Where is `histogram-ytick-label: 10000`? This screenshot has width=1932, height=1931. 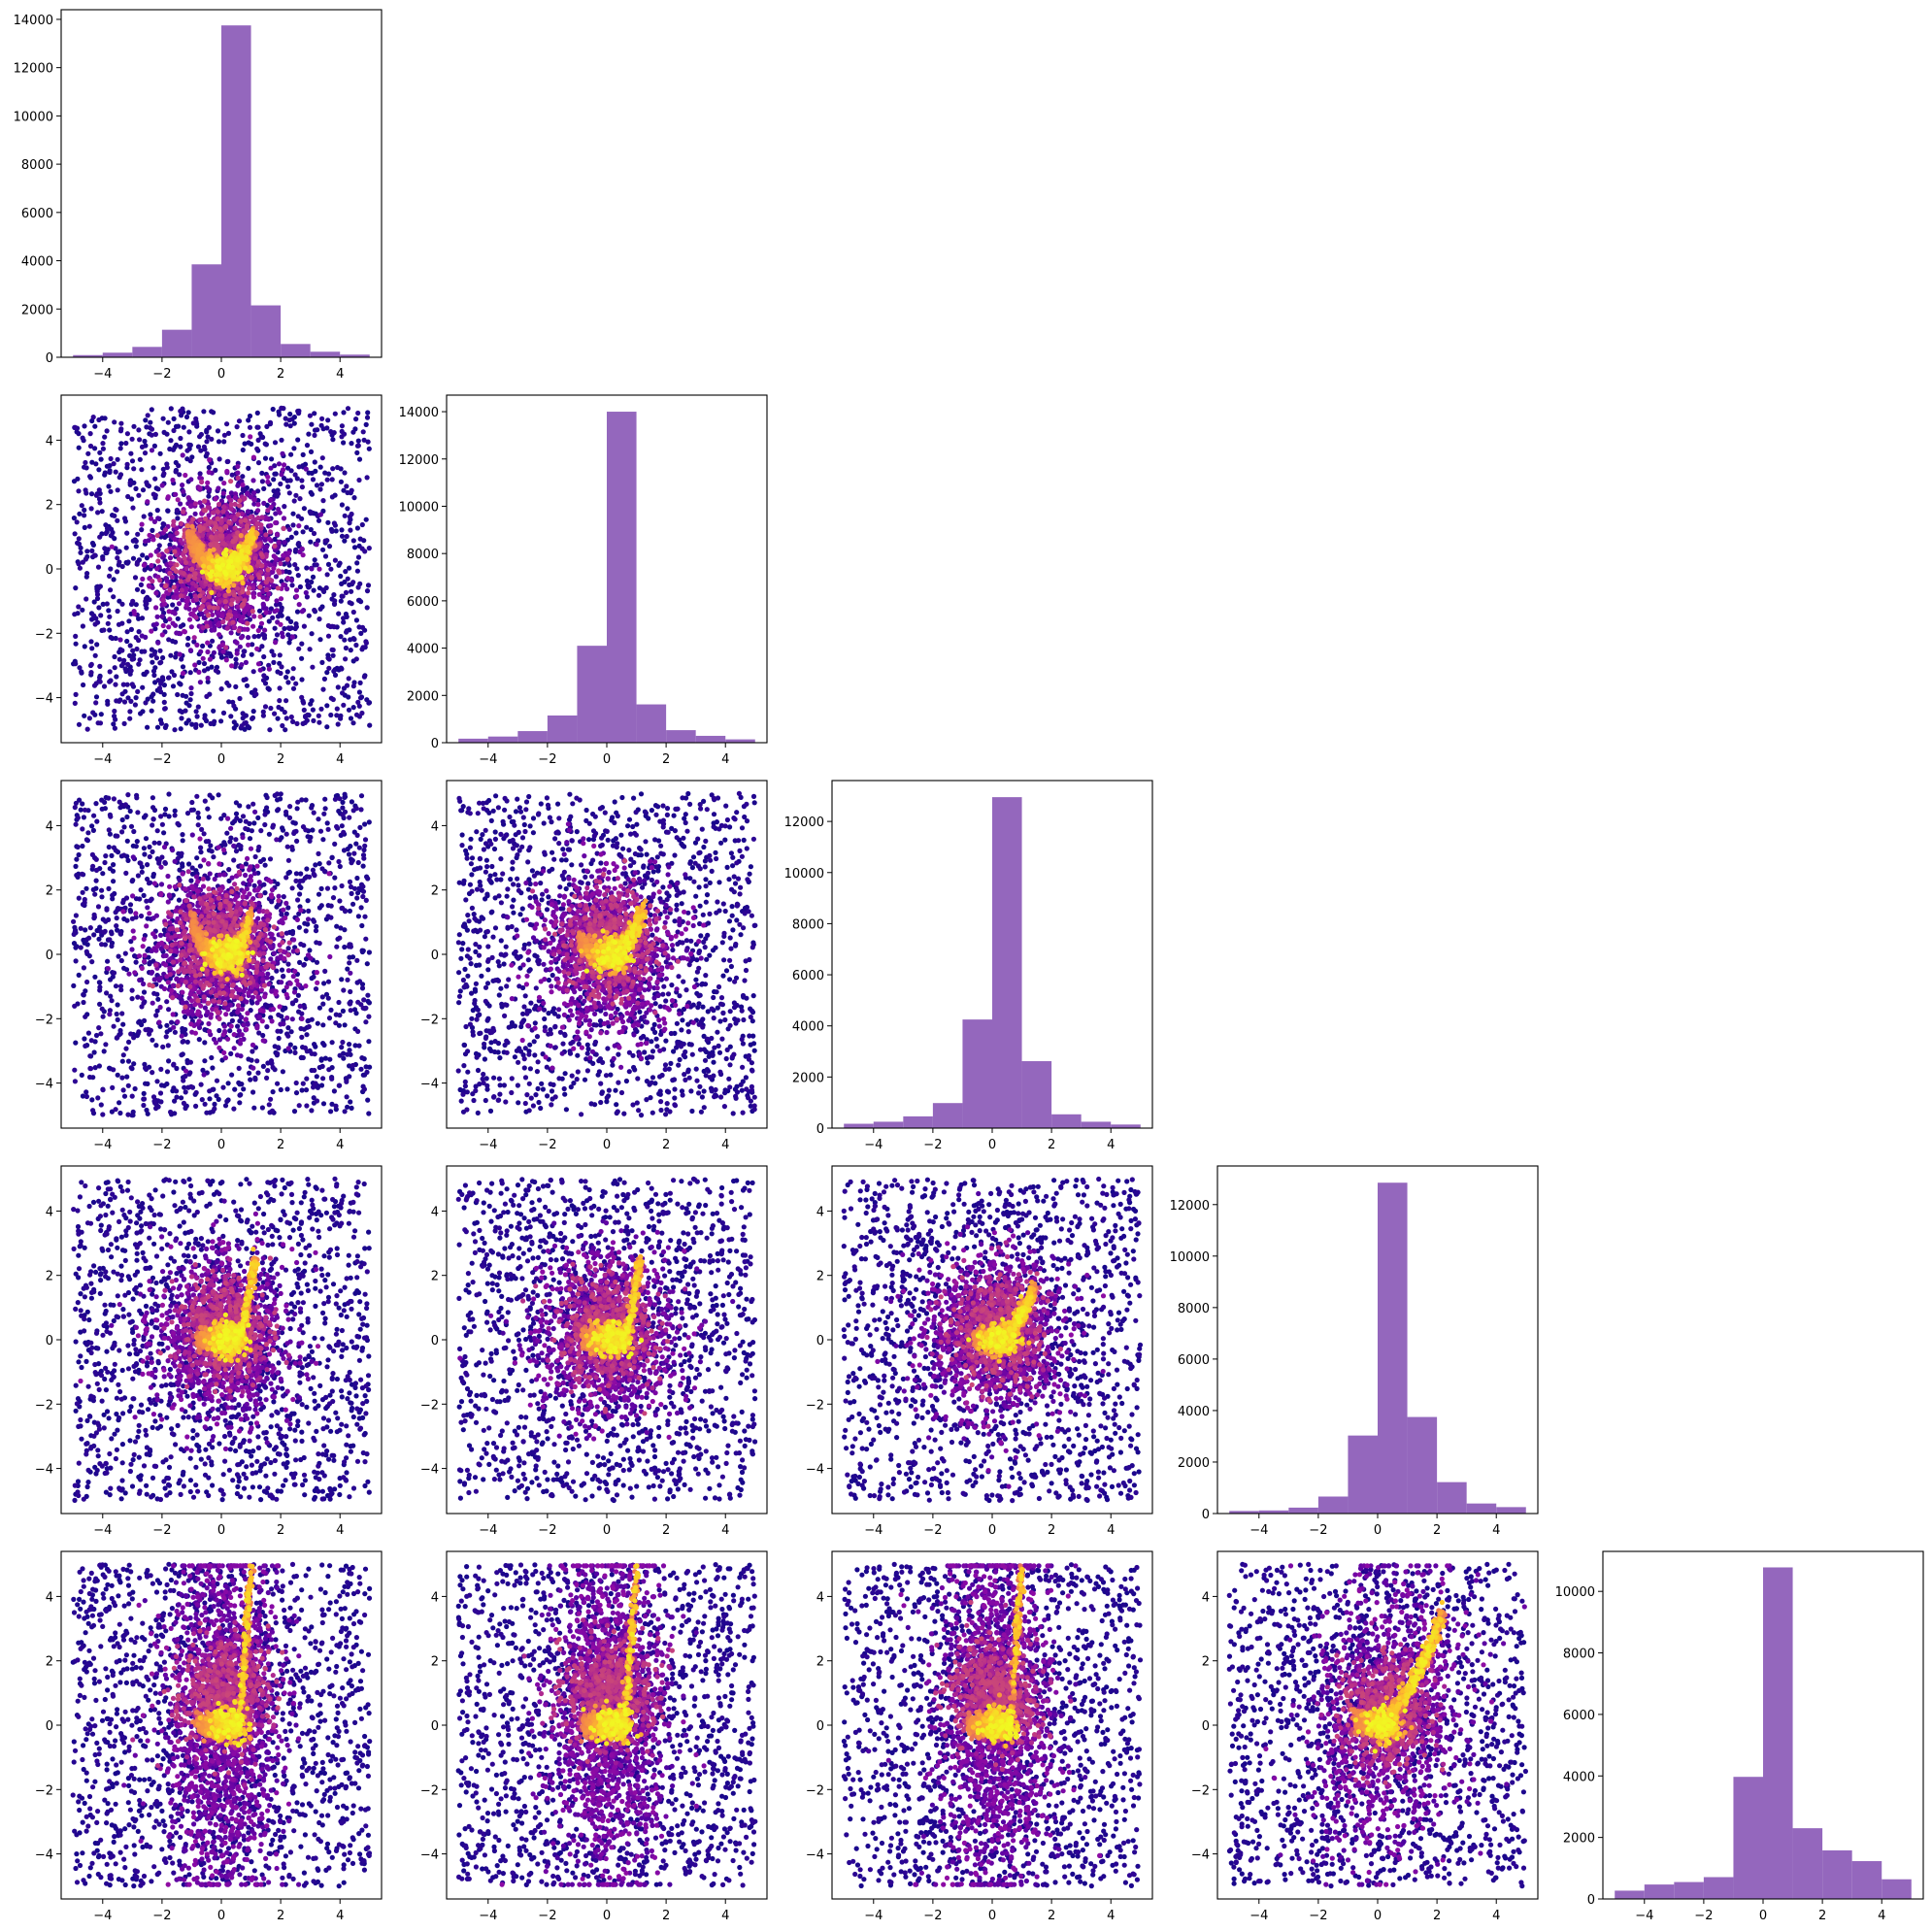 histogram-ytick-label: 10000 is located at coordinates (1575, 1592).